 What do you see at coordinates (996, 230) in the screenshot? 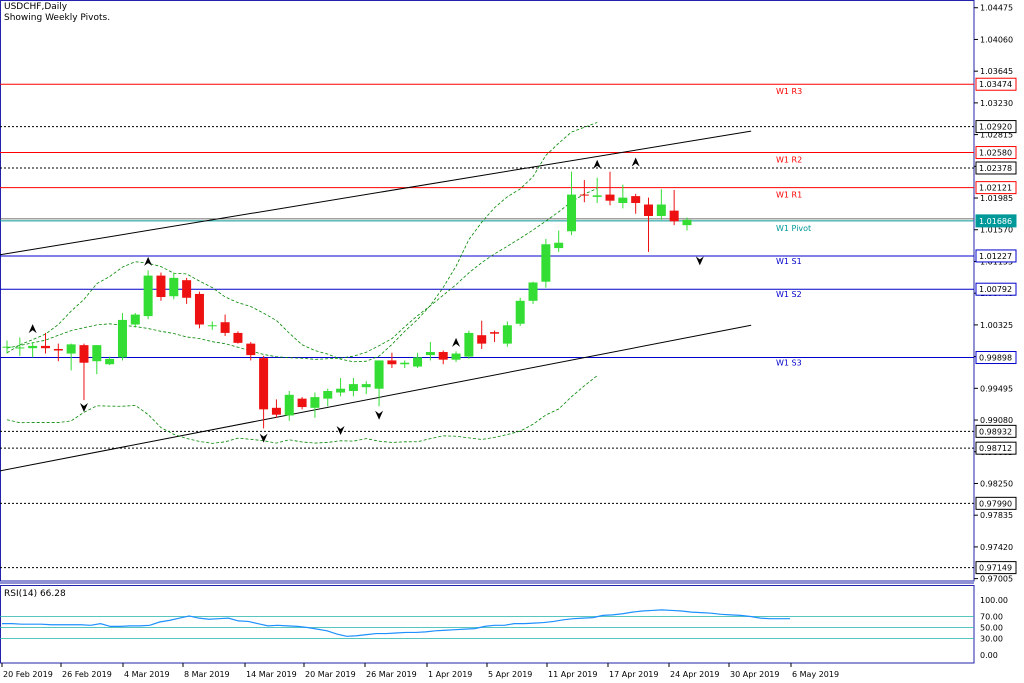
I see `y-tick-label: 1.01570` at bounding box center [996, 230].